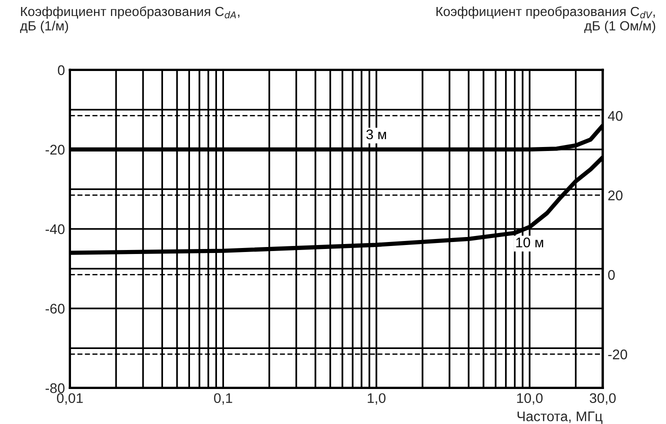 This screenshot has height=424, width=666. What do you see at coordinates (55, 229) in the screenshot?
I see `y-tick-label: -40` at bounding box center [55, 229].